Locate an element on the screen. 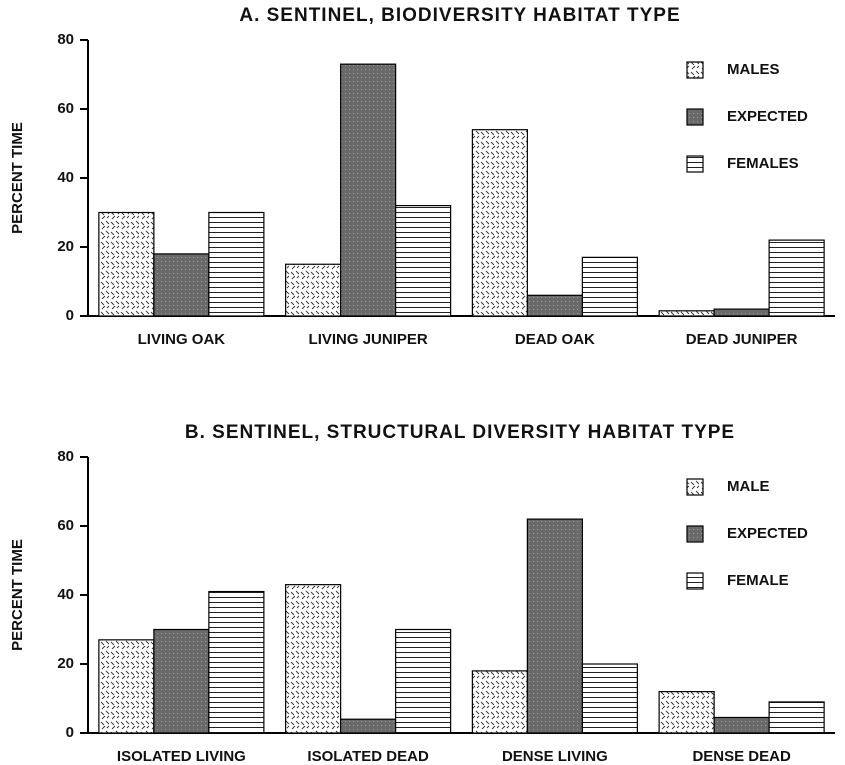 The width and height of the screenshot is (845, 765). legend-label: FEMALE is located at coordinates (758, 580).